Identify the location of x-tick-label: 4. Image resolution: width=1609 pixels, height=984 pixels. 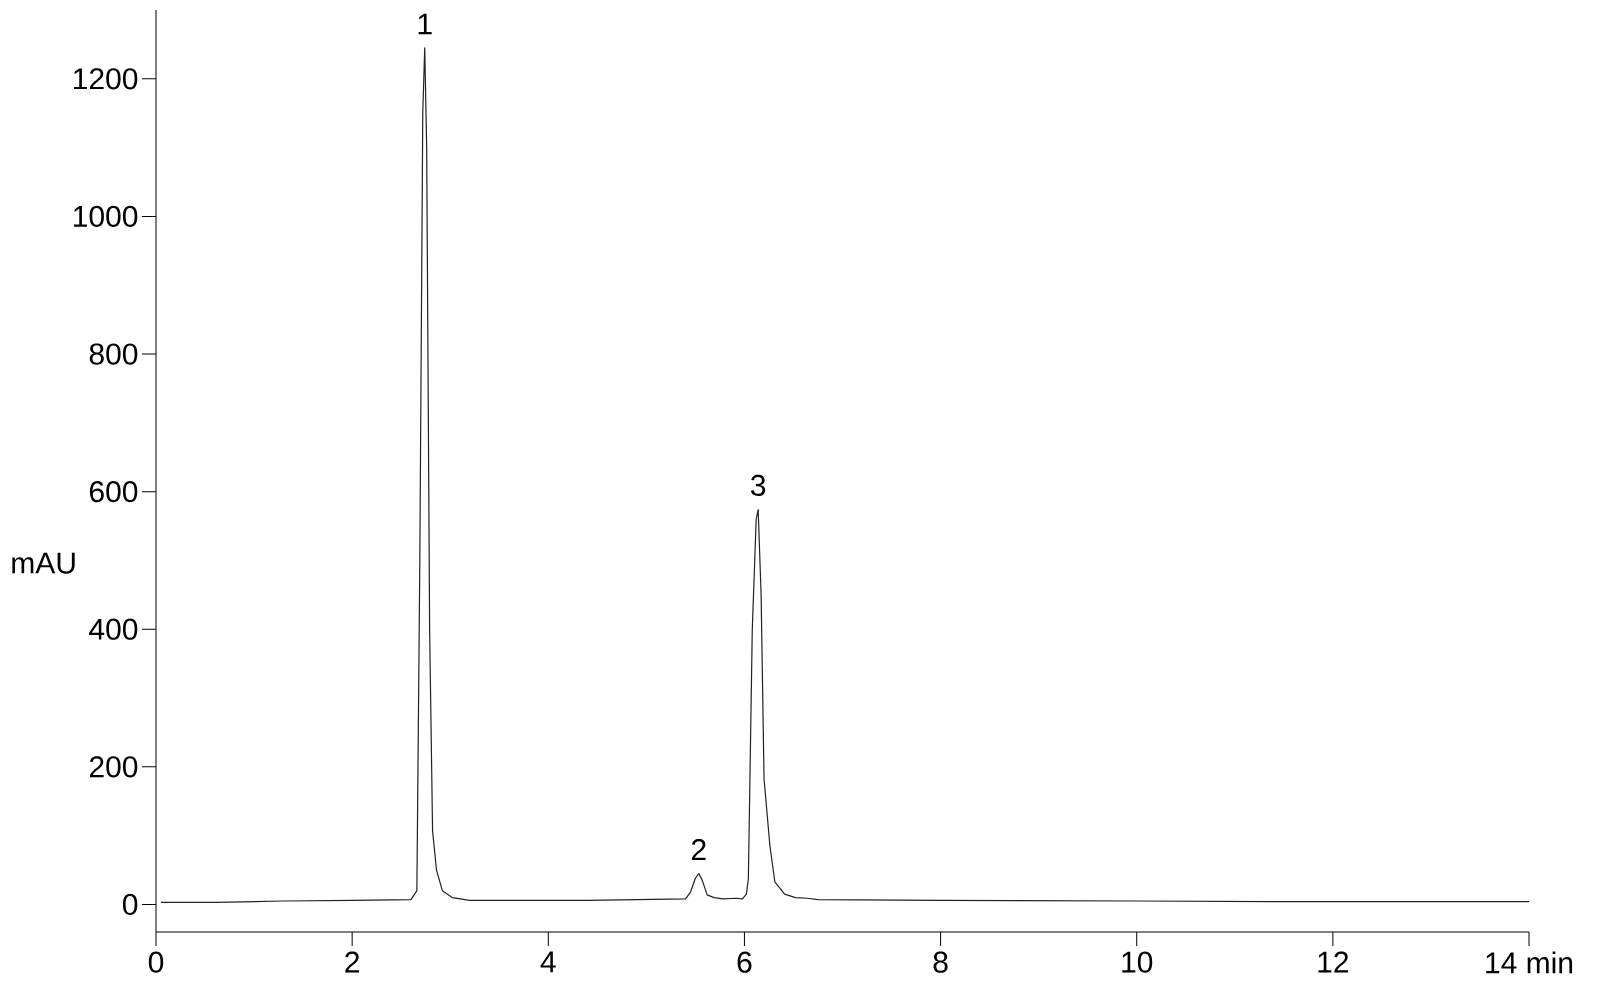
(548, 962).